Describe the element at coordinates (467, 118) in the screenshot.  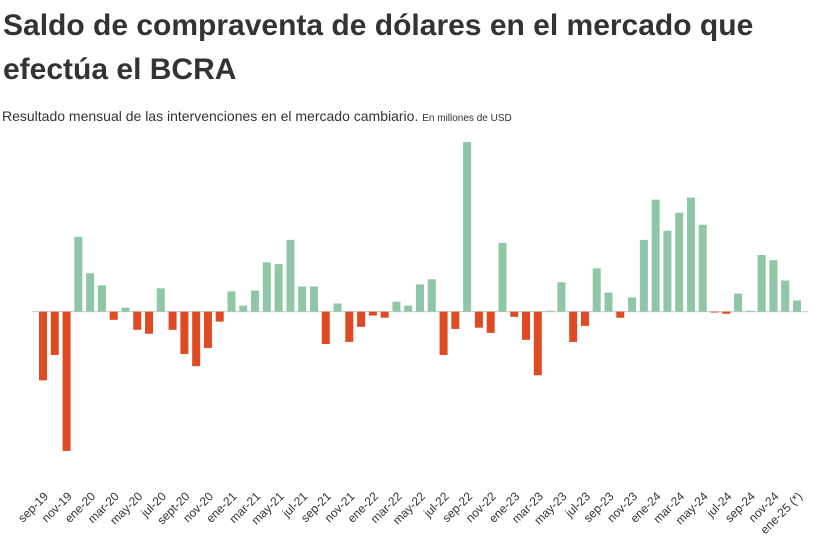
I see `unit-note: En millones de USD` at that location.